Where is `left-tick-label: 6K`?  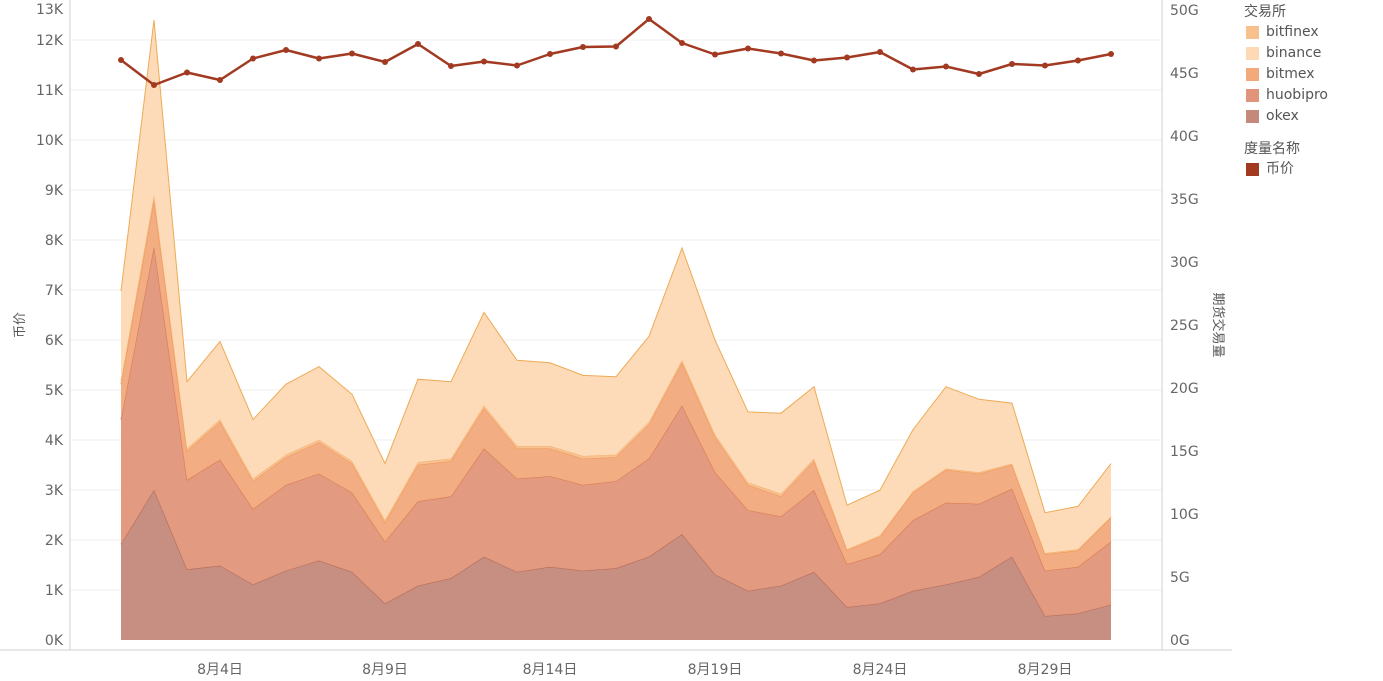
left-tick-label: 6K is located at coordinates (54, 341).